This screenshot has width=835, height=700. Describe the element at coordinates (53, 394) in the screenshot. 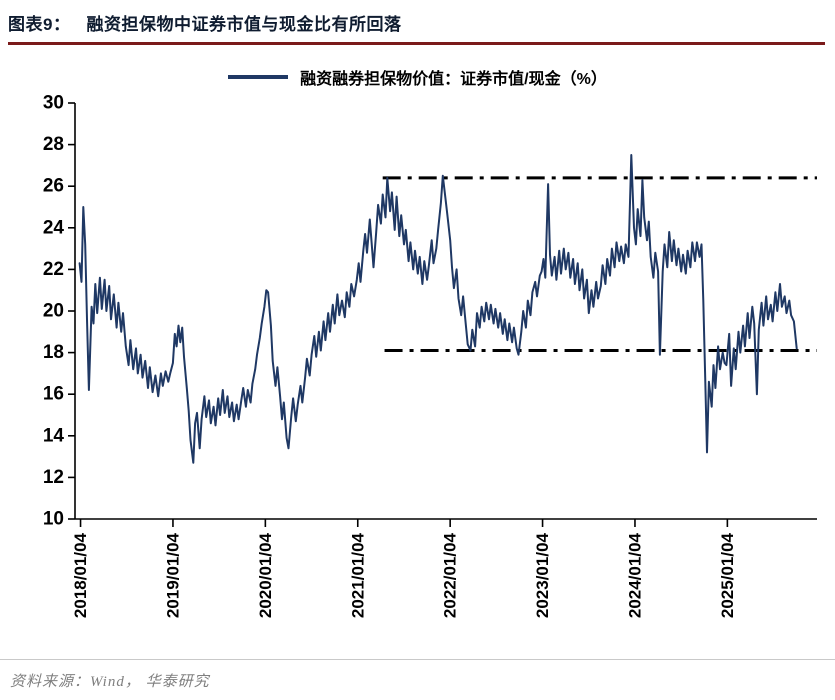

I see `y-tick-label: 16` at that location.